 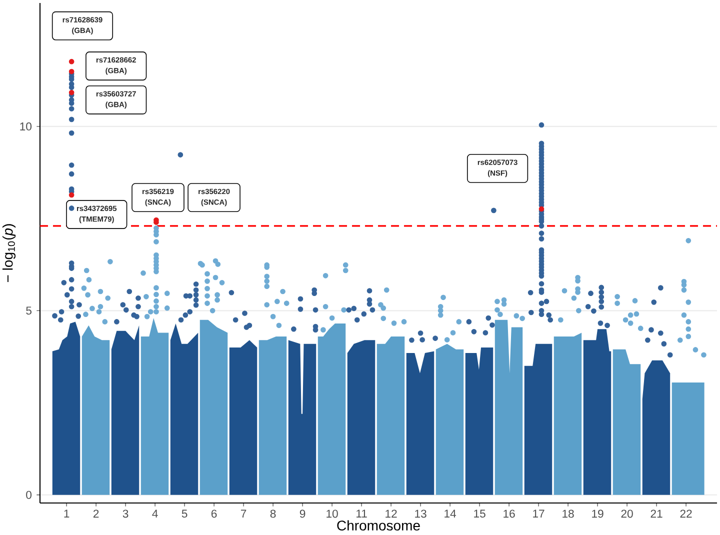 What do you see at coordinates (303, 514) in the screenshot?
I see `x-tick-label: 9` at bounding box center [303, 514].